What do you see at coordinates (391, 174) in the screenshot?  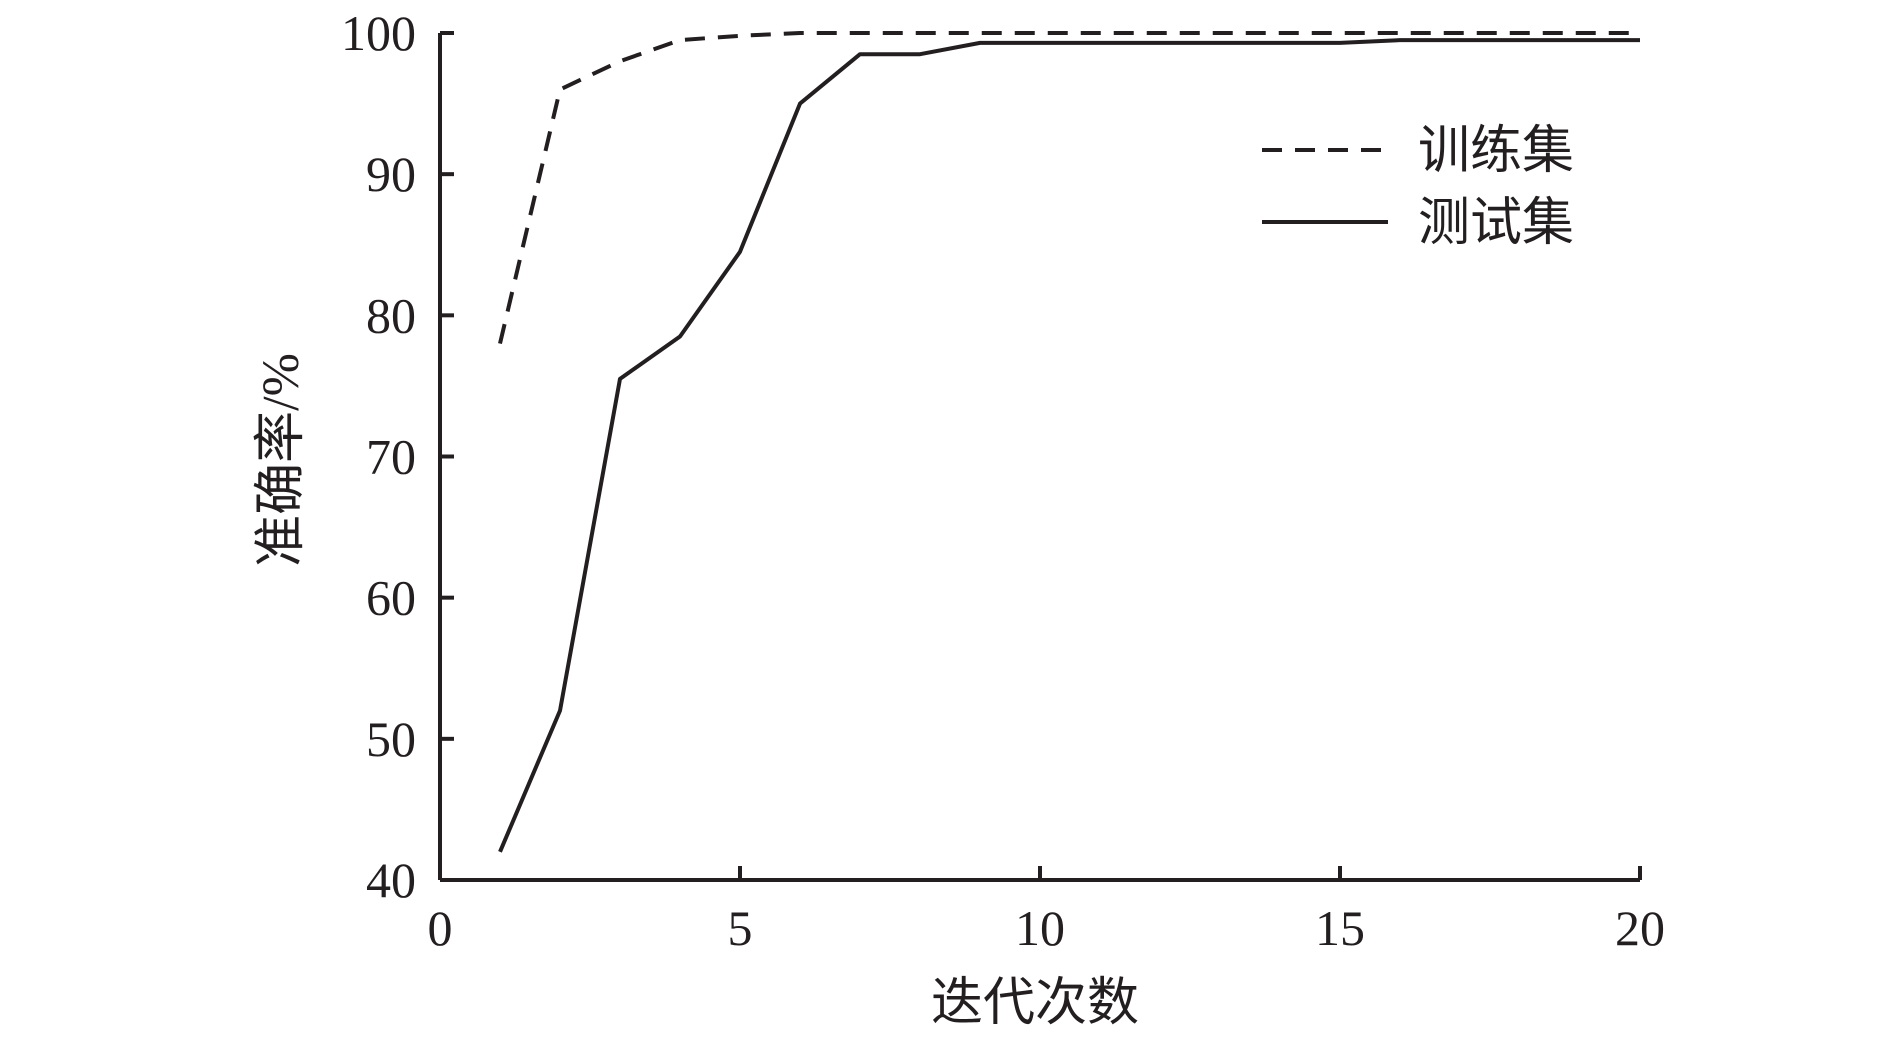 I see `y-tick-label: 90` at bounding box center [391, 174].